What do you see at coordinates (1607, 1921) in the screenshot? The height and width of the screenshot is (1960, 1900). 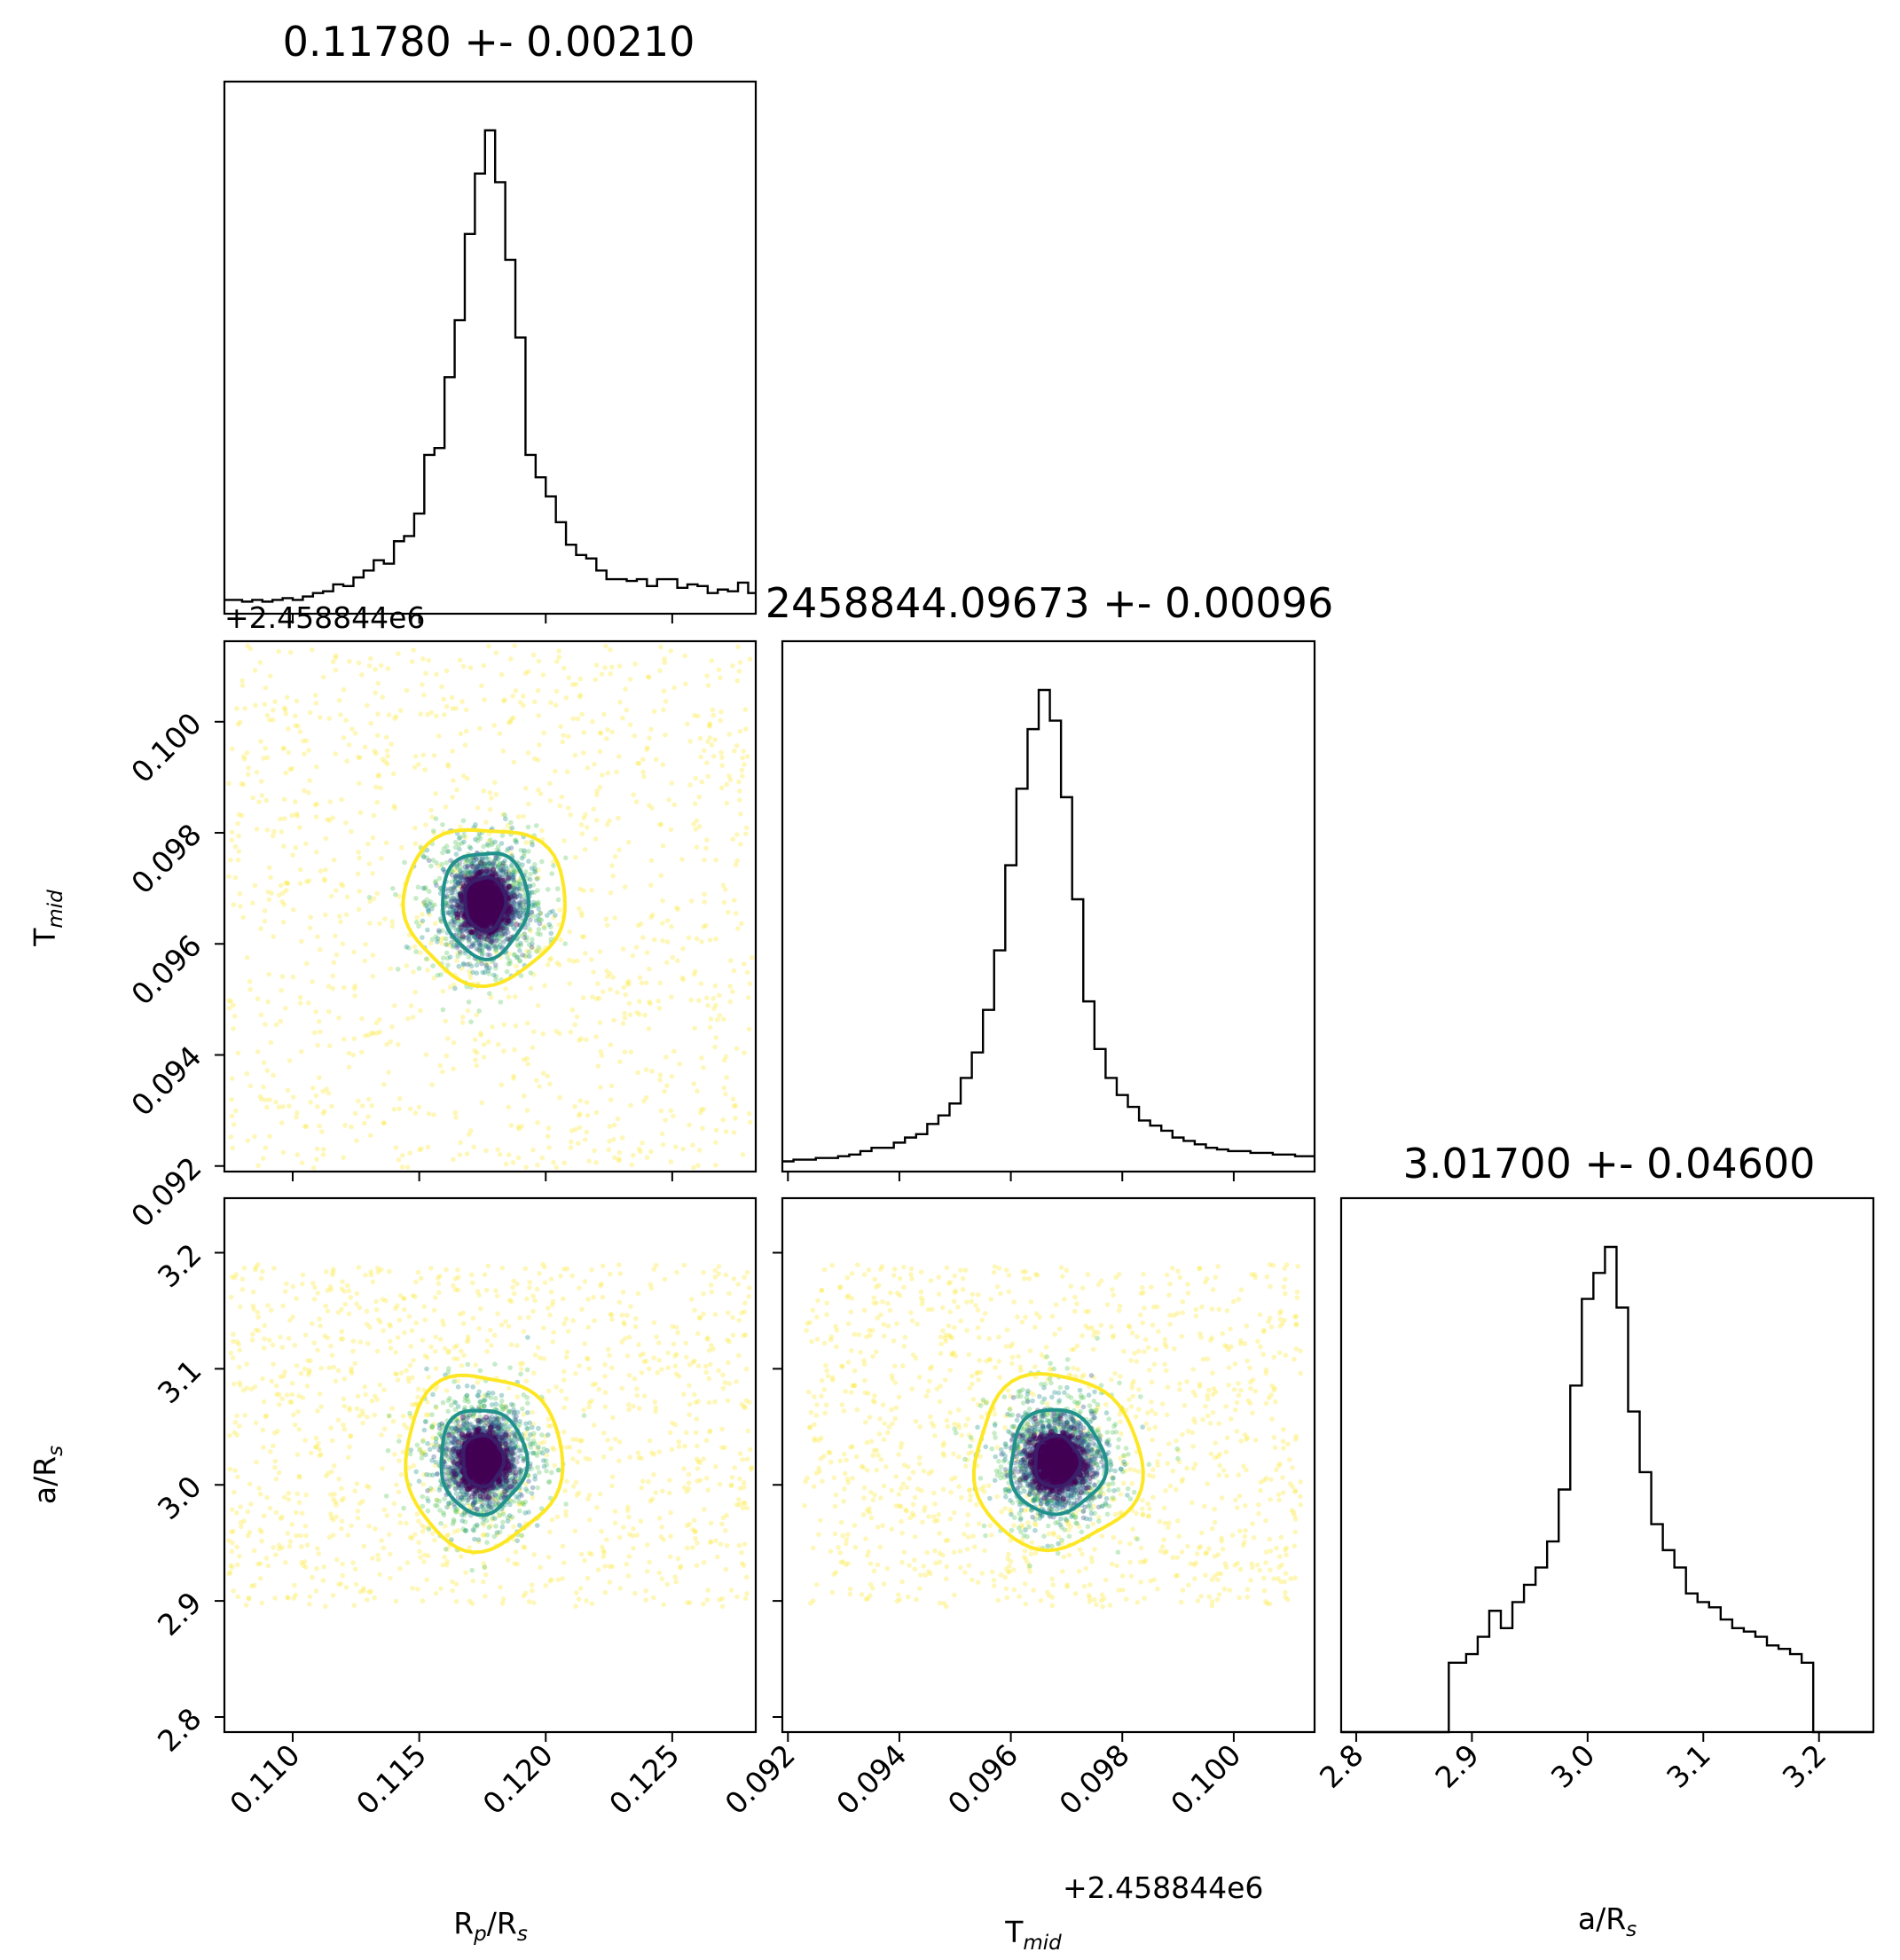 I see `xlabel-a-rs: a/Rs` at bounding box center [1607, 1921].